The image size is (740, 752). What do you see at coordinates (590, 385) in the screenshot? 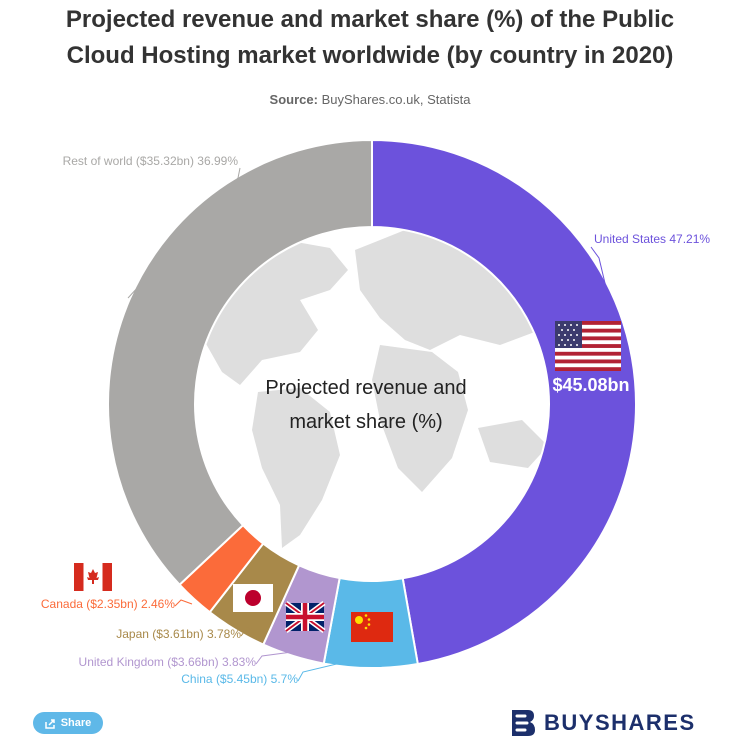
I see `us-value-label: $45.08bn` at bounding box center [590, 385].